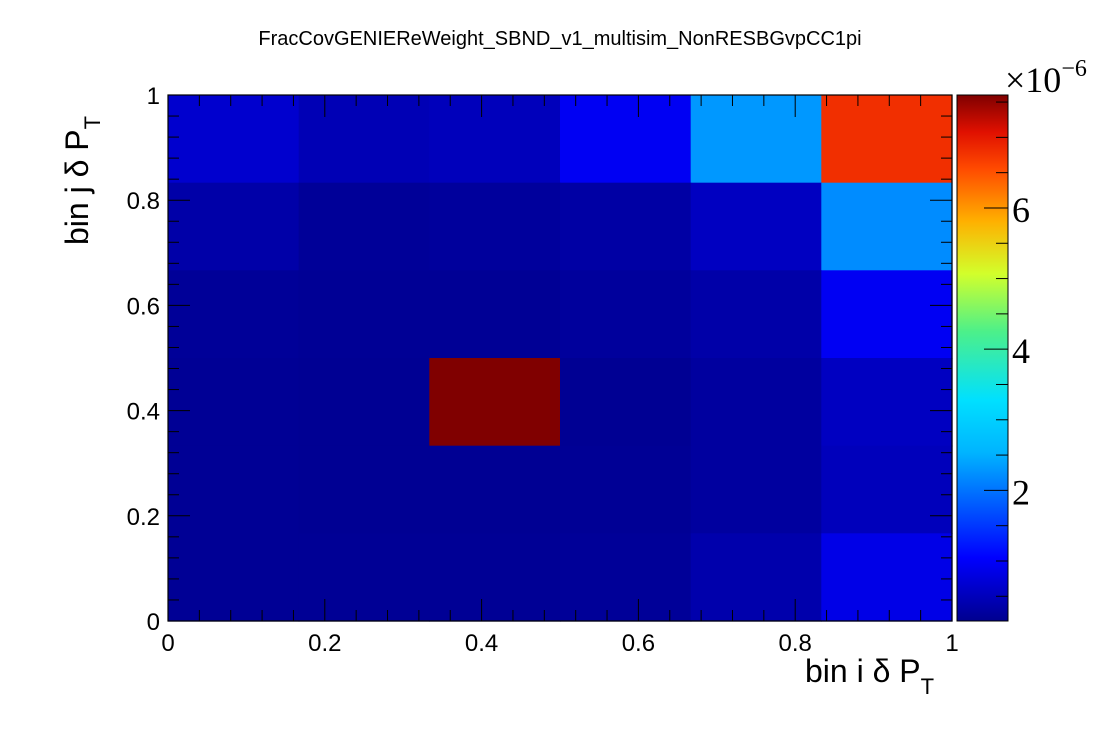 The height and width of the screenshot is (740, 1120). What do you see at coordinates (982, 358) in the screenshot?
I see `colorbar` at bounding box center [982, 358].